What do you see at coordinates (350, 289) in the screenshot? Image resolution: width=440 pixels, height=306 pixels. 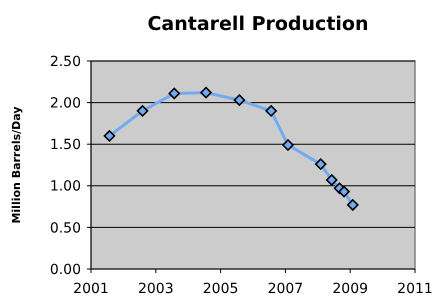 I see `x-tick-label: 2009` at bounding box center [350, 289].